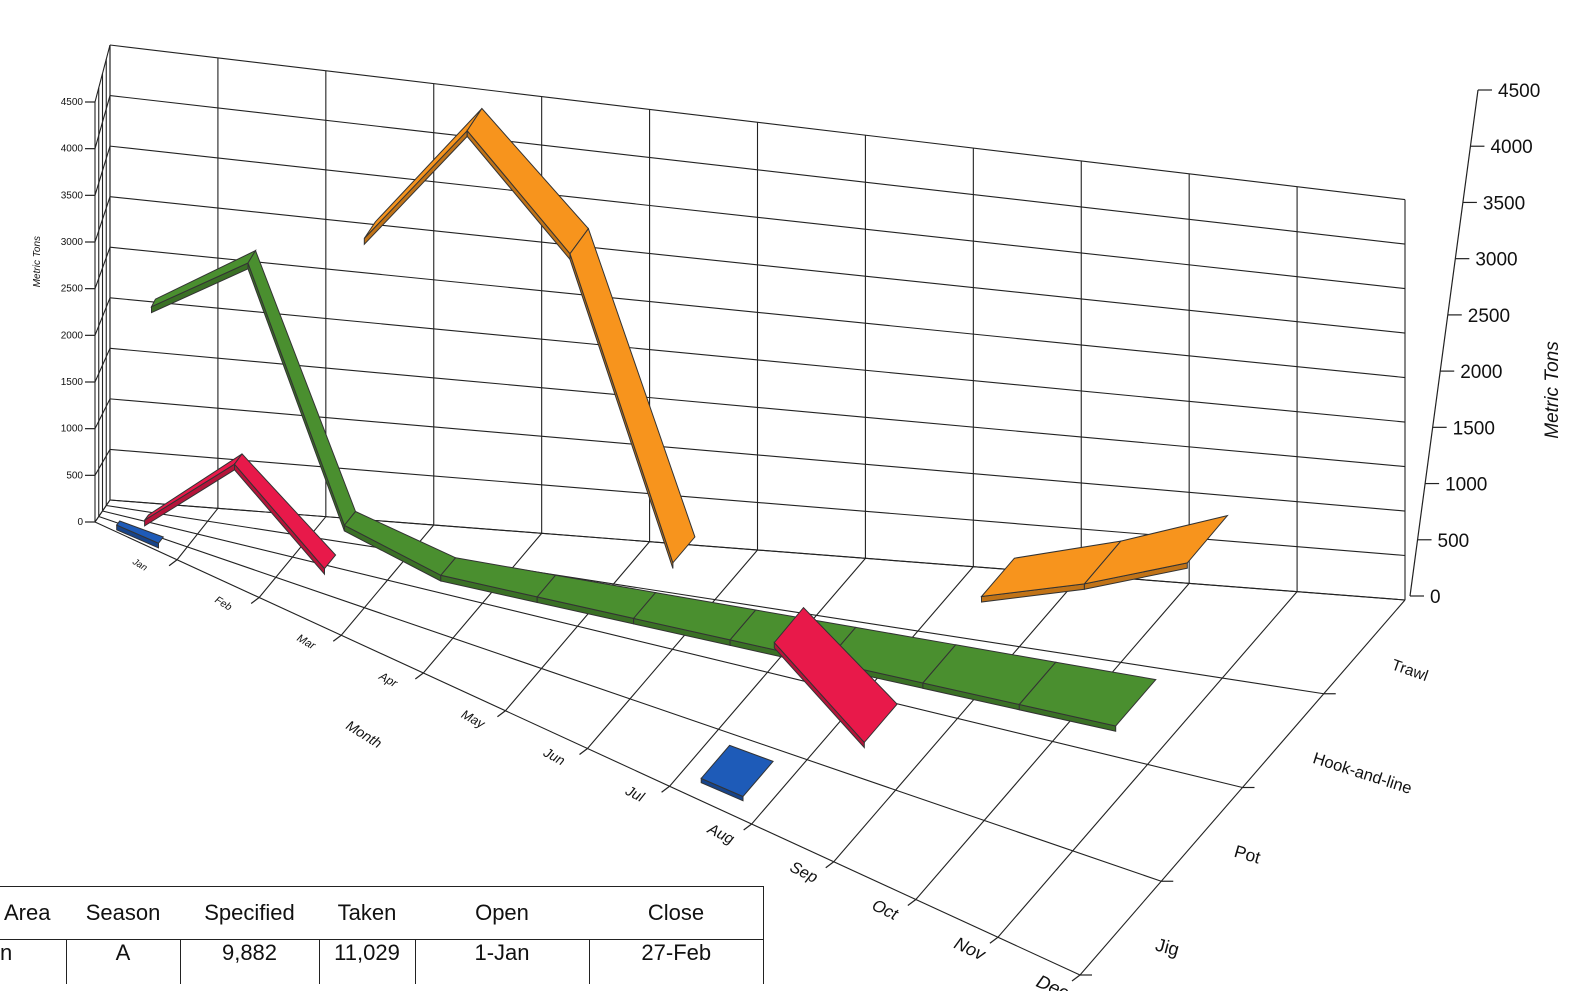  I want to click on y-tick-label-right: 2000, so click(1481, 372).